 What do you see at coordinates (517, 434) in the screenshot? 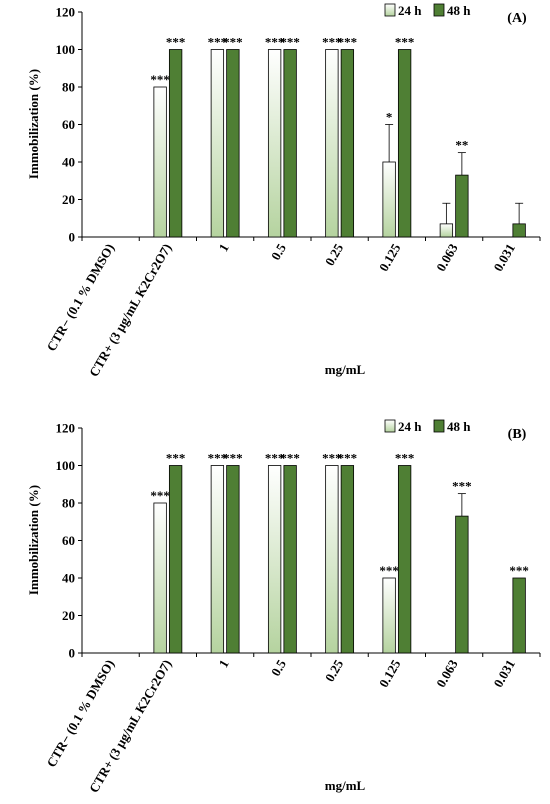
I see `panel-label: (B)` at bounding box center [517, 434].